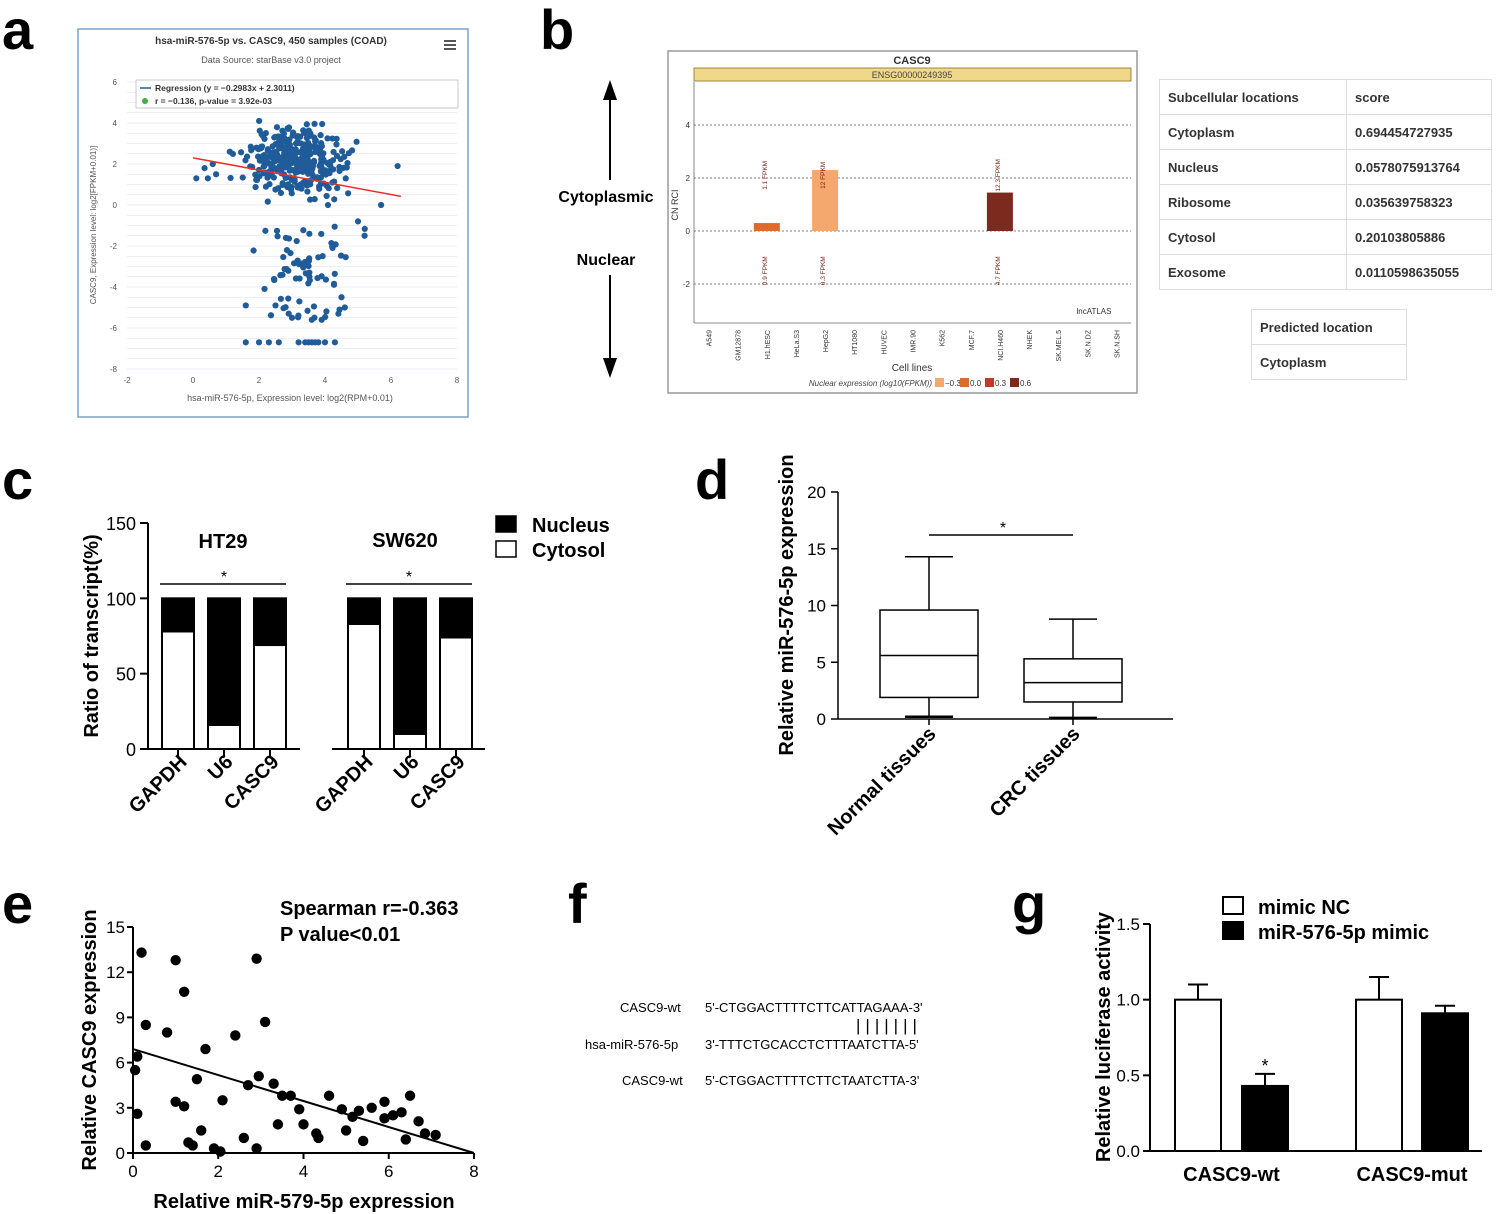  Describe the element at coordinates (1059, 346) in the screenshot. I see `panel-b-x-tick: SK.MEL.5` at that location.